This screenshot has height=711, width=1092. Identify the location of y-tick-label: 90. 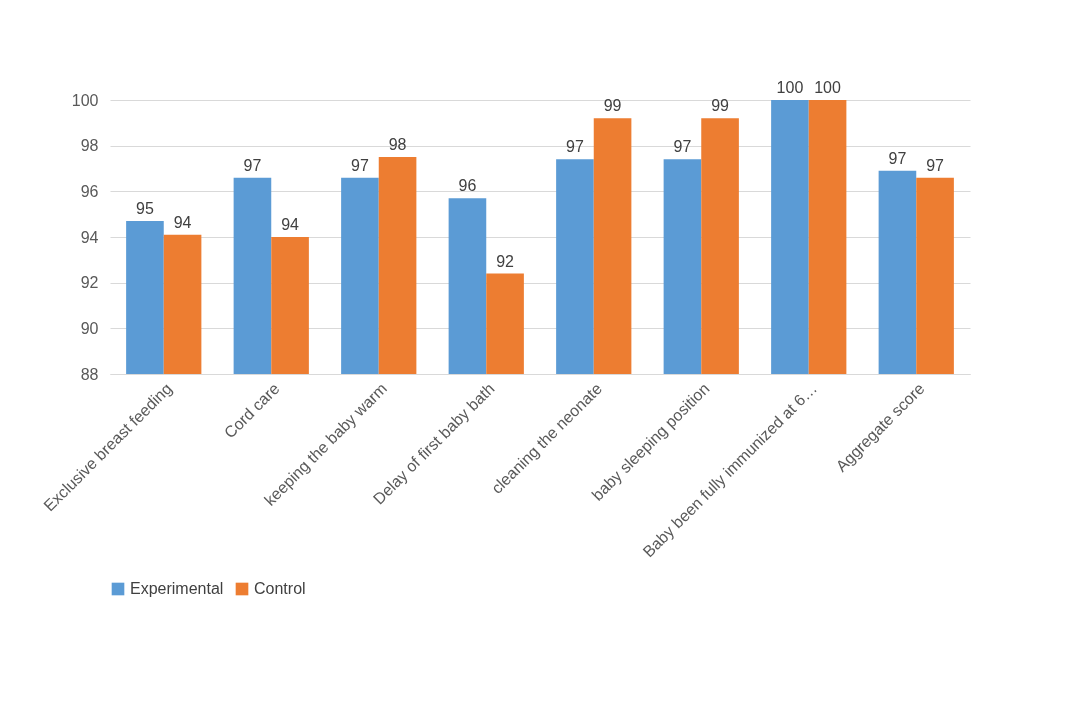
(89, 328).